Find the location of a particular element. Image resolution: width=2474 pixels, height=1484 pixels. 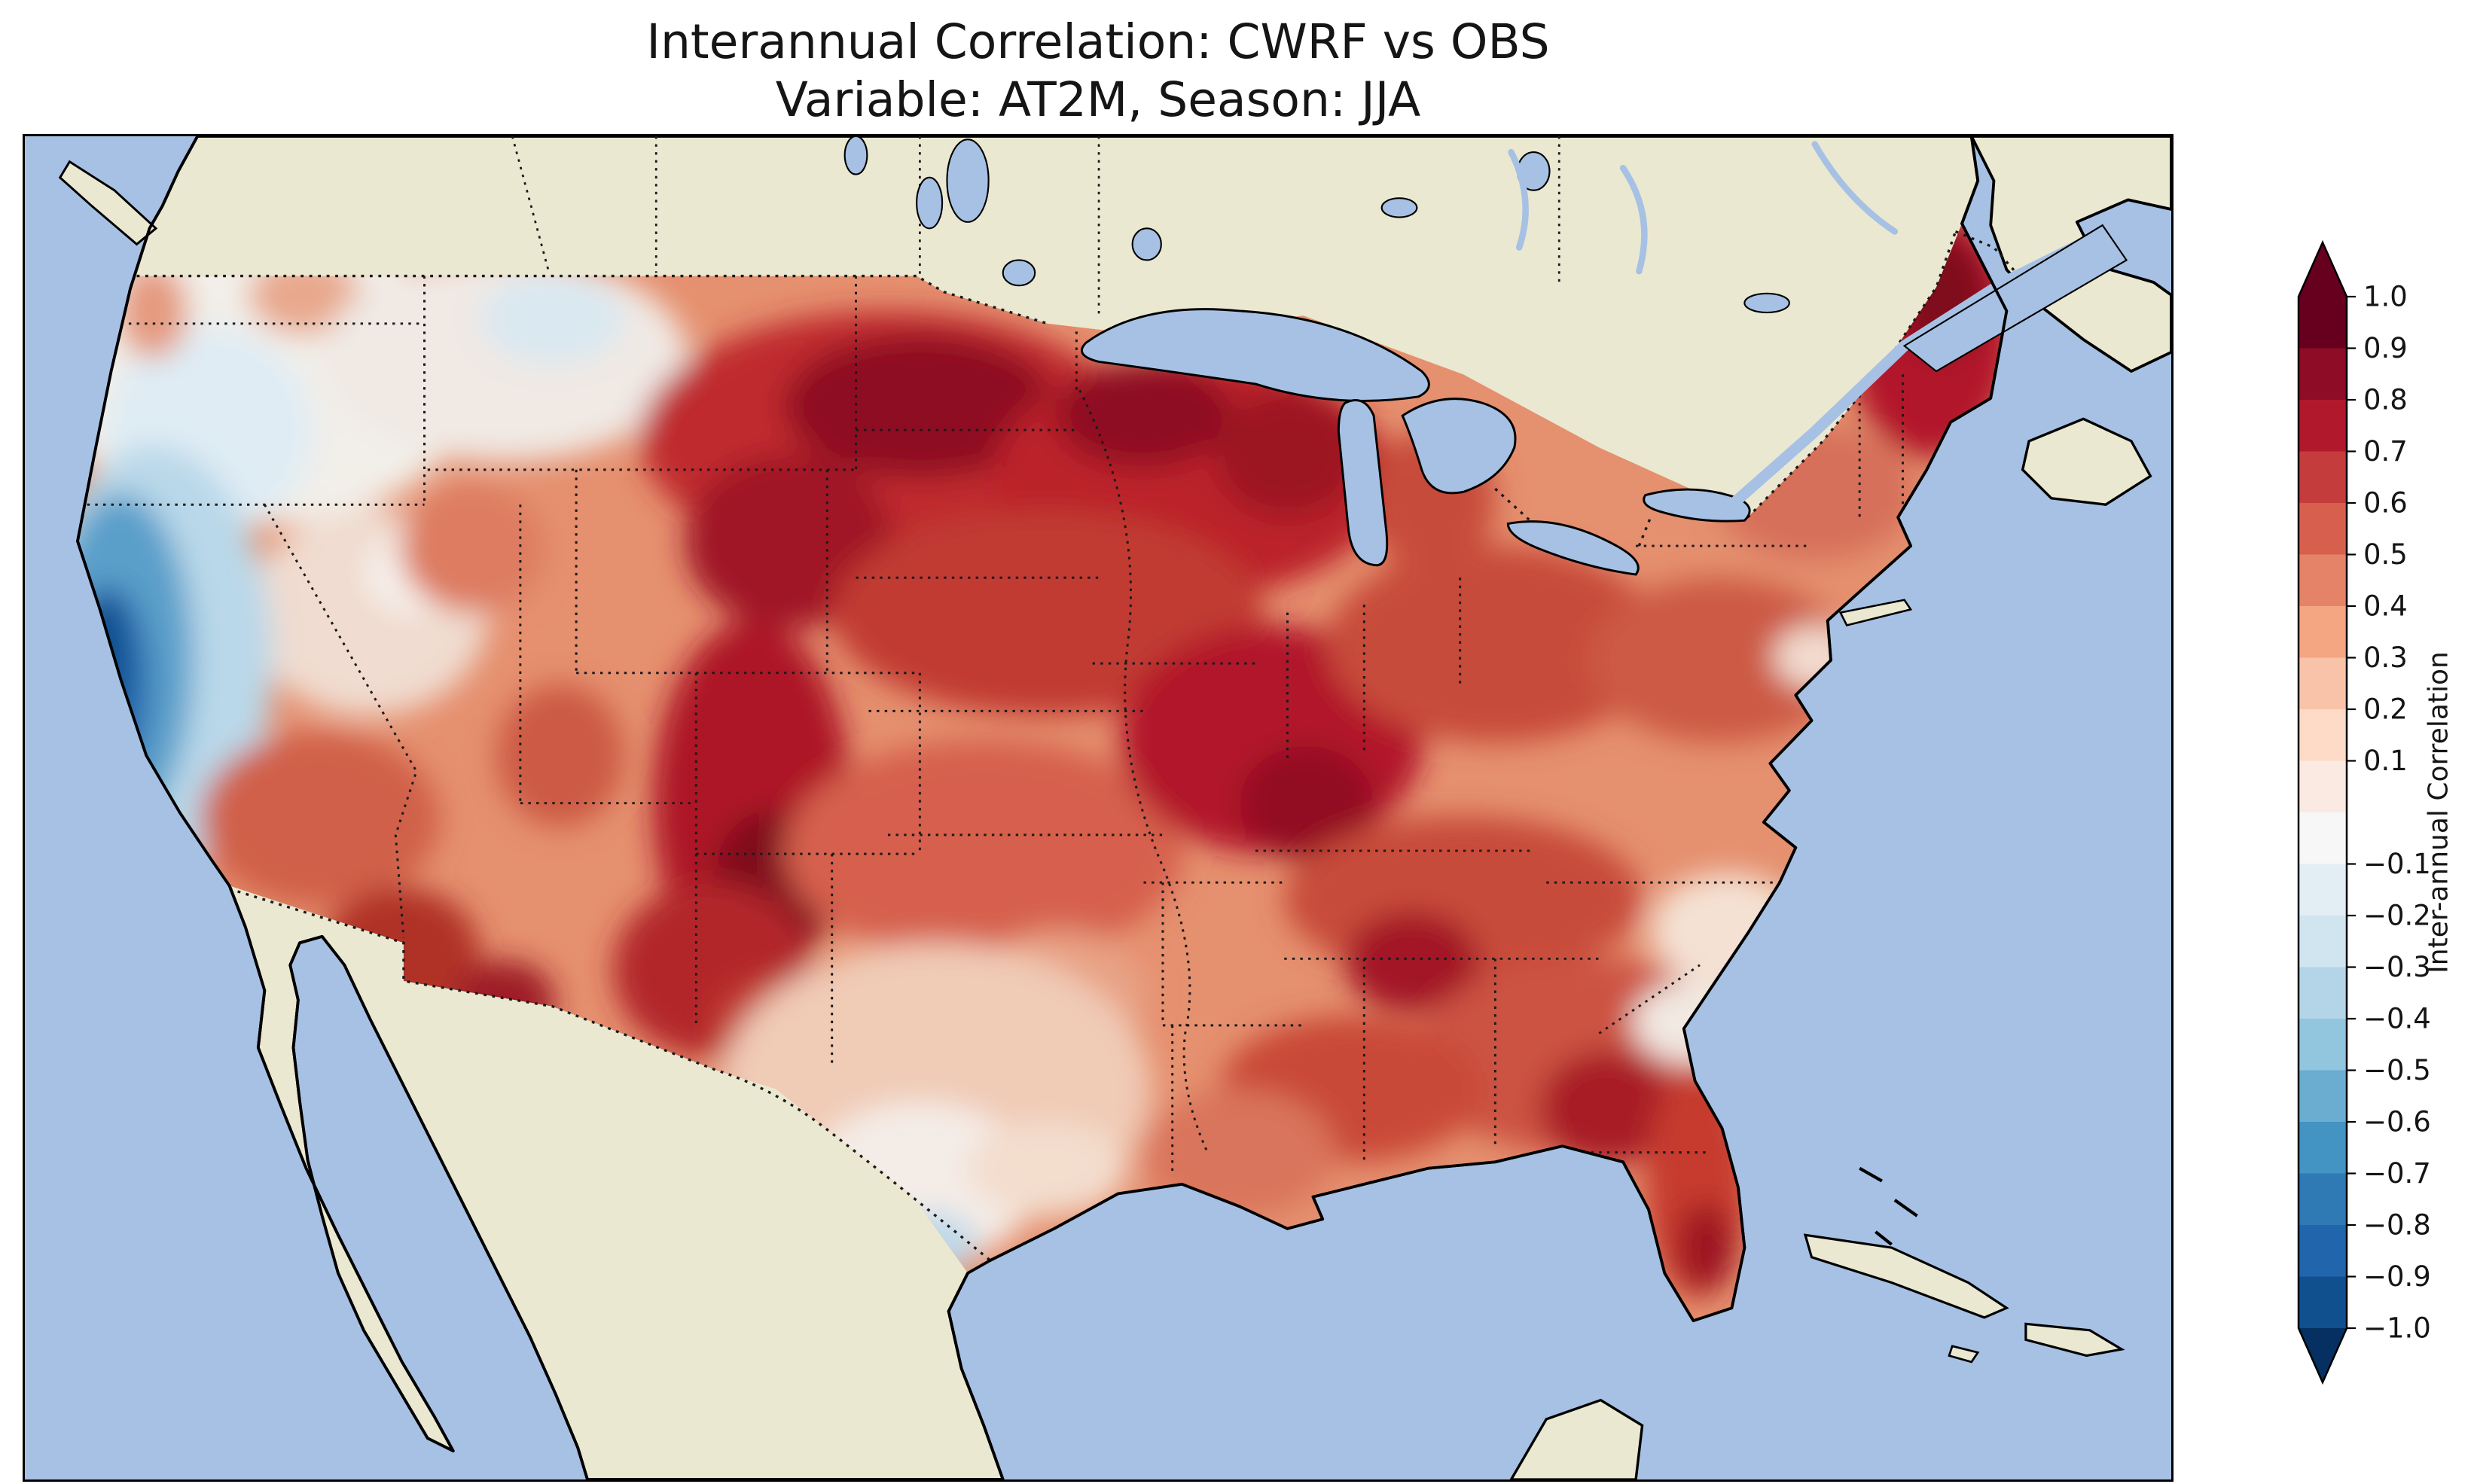

colorbar-tick-label: −0.3 is located at coordinates (2397, 967).